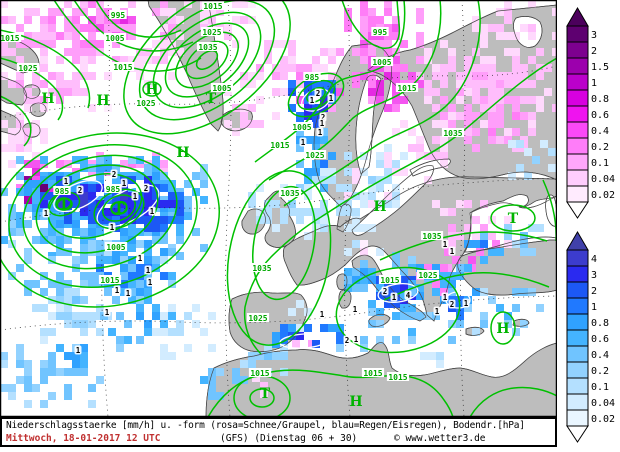  What do you see at coordinates (600, 99) in the screenshot?
I see `snow-scale-tick-label: 0.8` at bounding box center [600, 99].